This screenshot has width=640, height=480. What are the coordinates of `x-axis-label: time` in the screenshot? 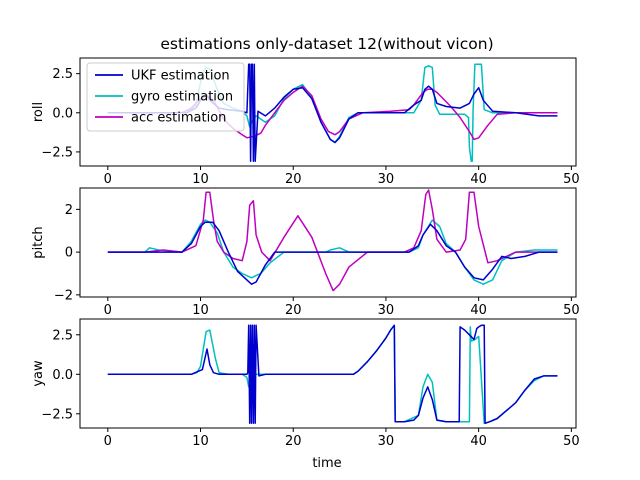 It's located at (326, 463).